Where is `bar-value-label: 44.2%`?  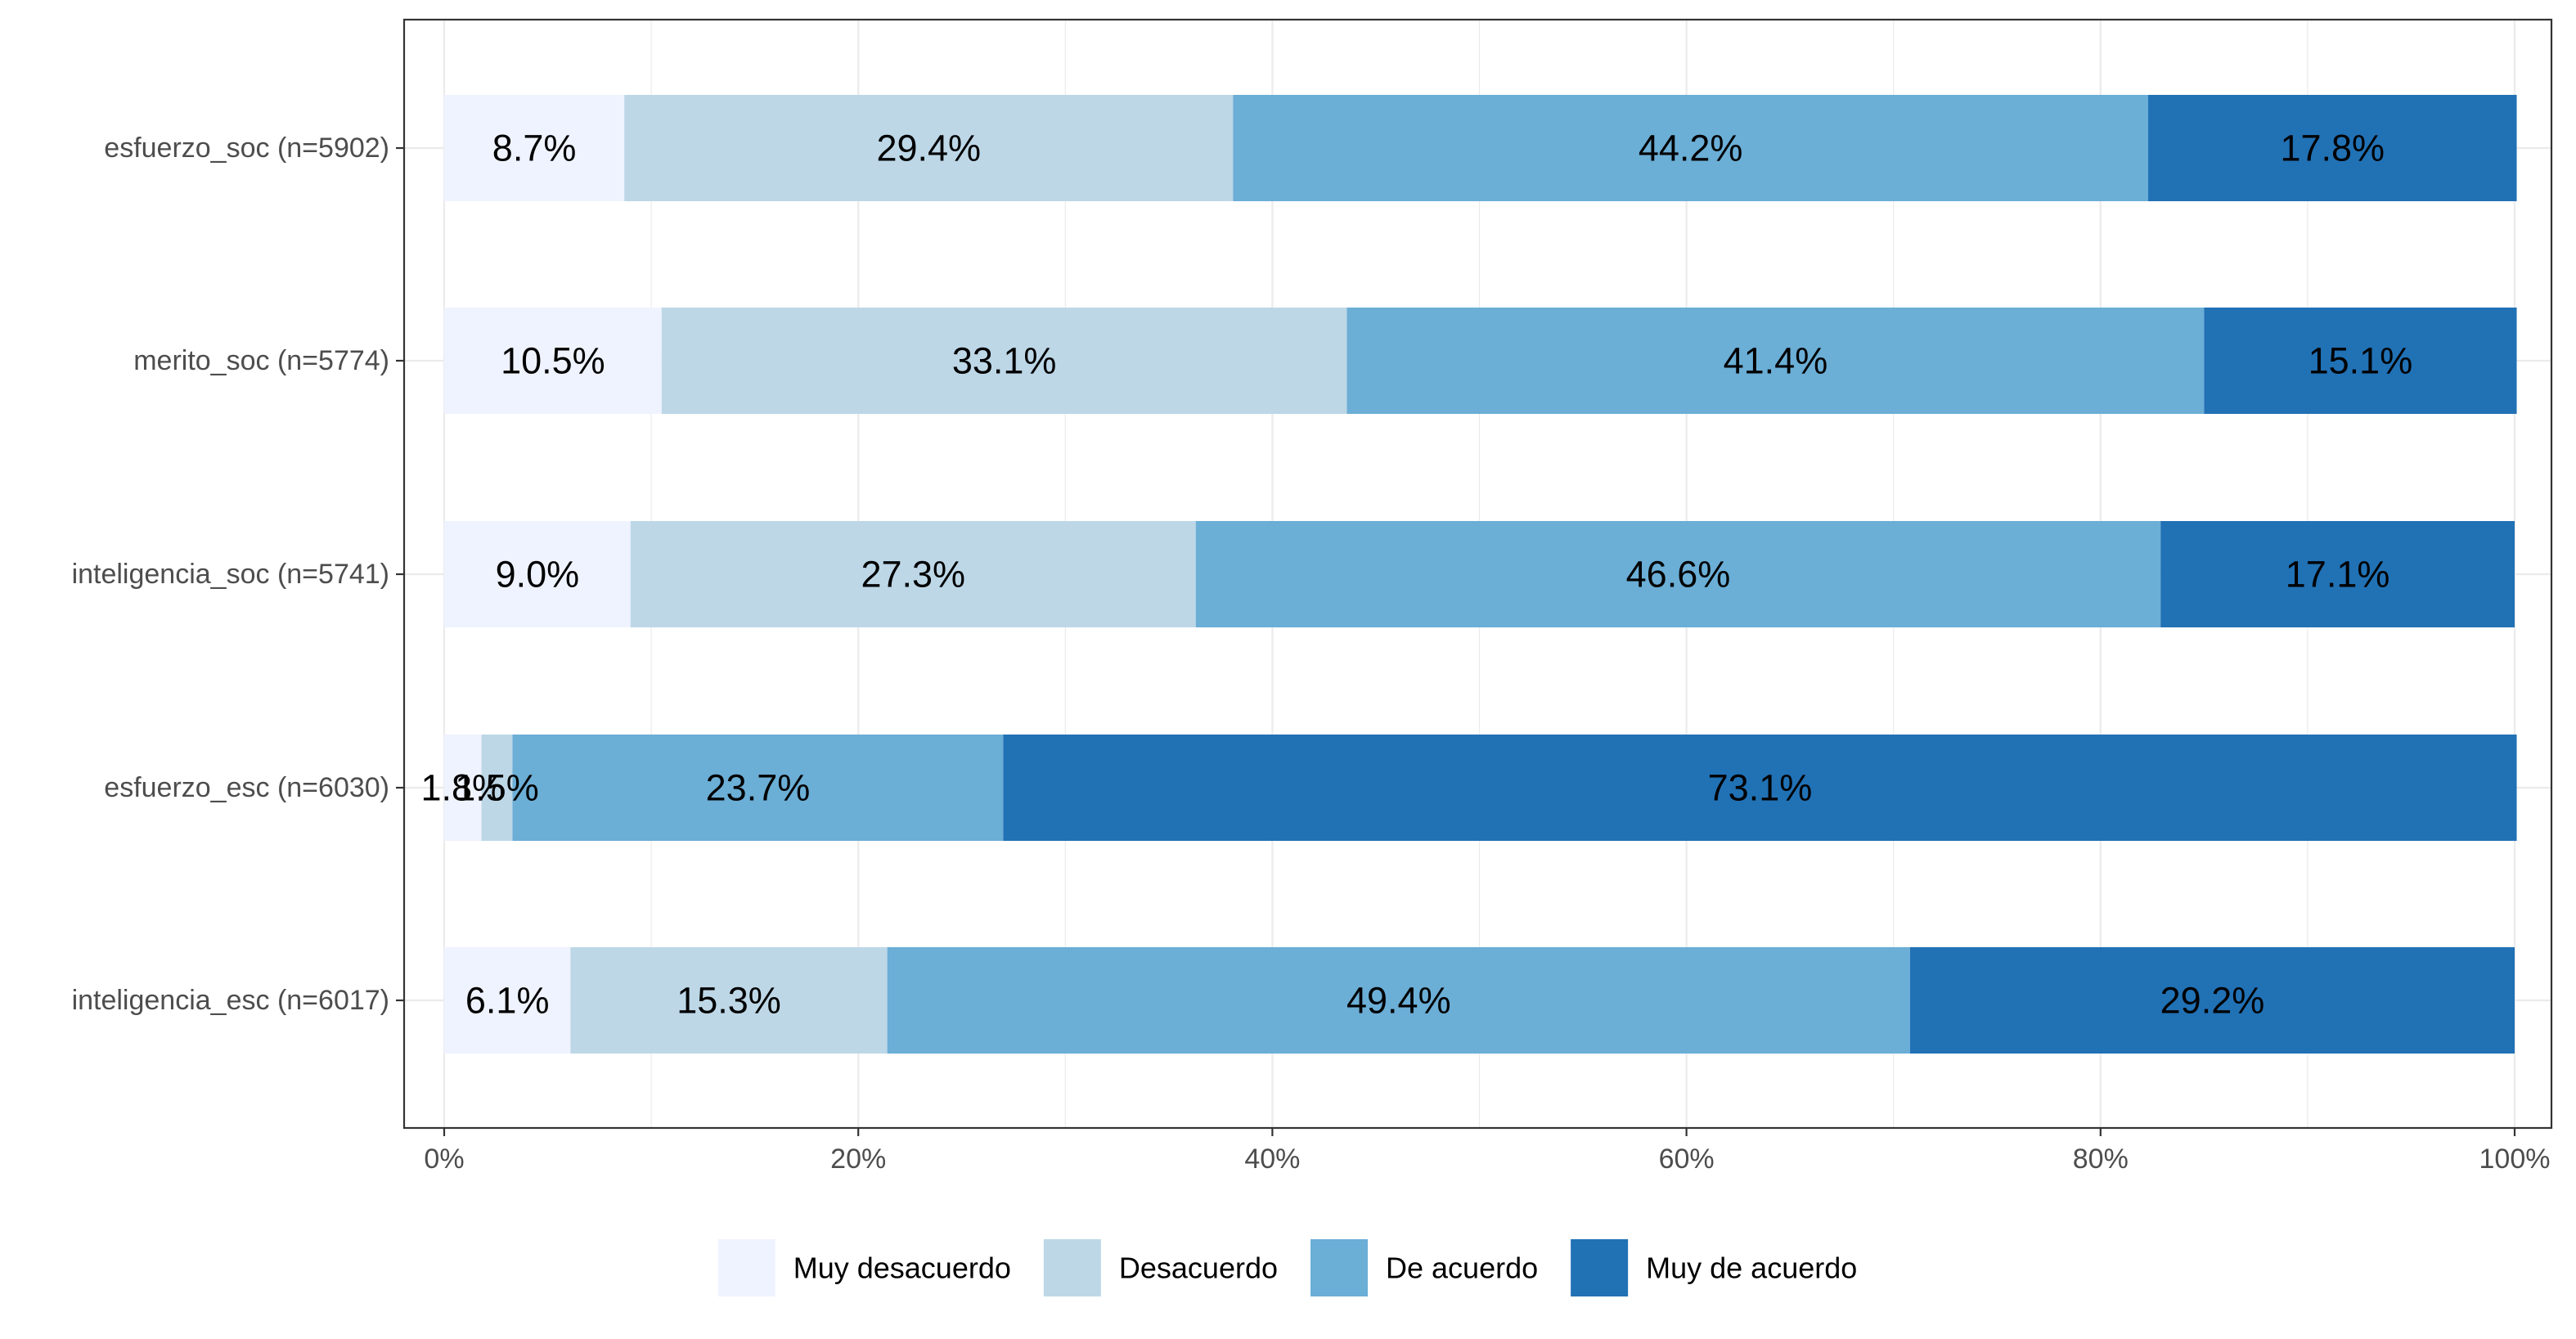 bar-value-label: 44.2% is located at coordinates (1691, 149).